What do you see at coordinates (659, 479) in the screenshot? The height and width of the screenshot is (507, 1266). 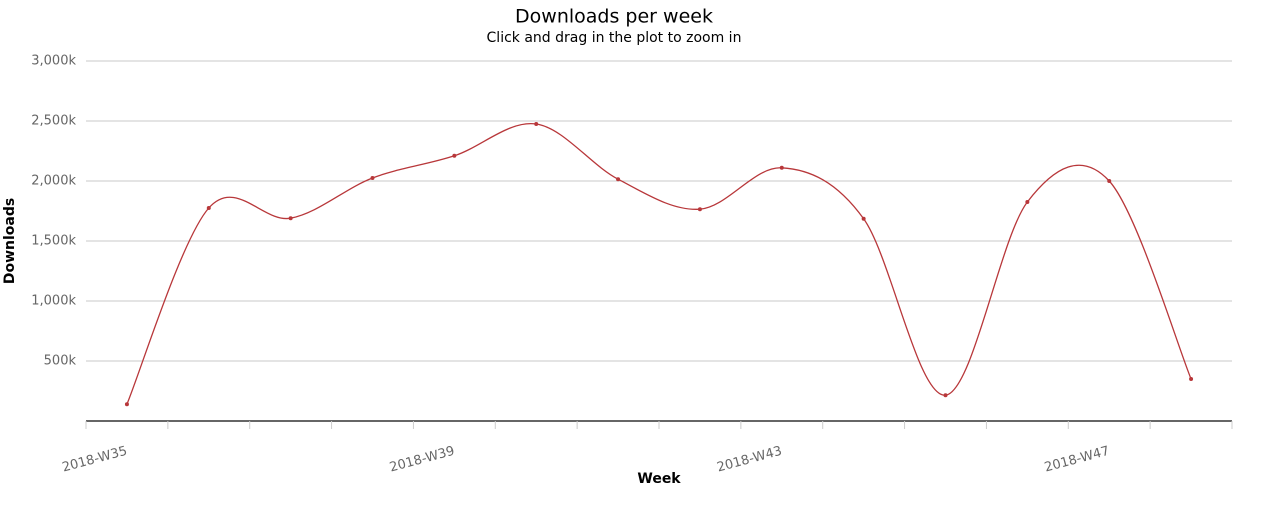 I see `x-axis-title: Week` at bounding box center [659, 479].